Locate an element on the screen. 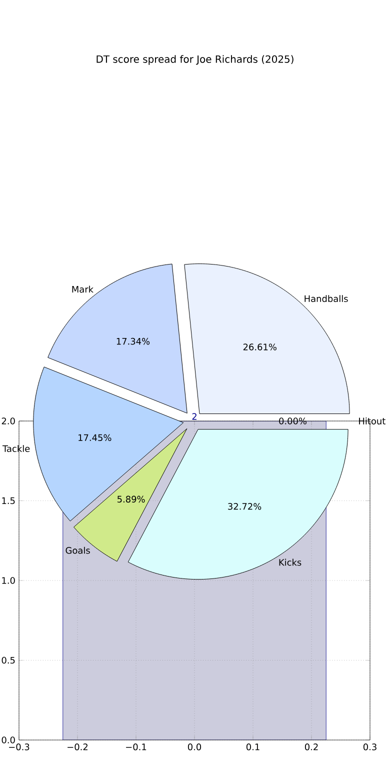 This screenshot has width=390, height=780. data-label: 32.72% is located at coordinates (245, 506).